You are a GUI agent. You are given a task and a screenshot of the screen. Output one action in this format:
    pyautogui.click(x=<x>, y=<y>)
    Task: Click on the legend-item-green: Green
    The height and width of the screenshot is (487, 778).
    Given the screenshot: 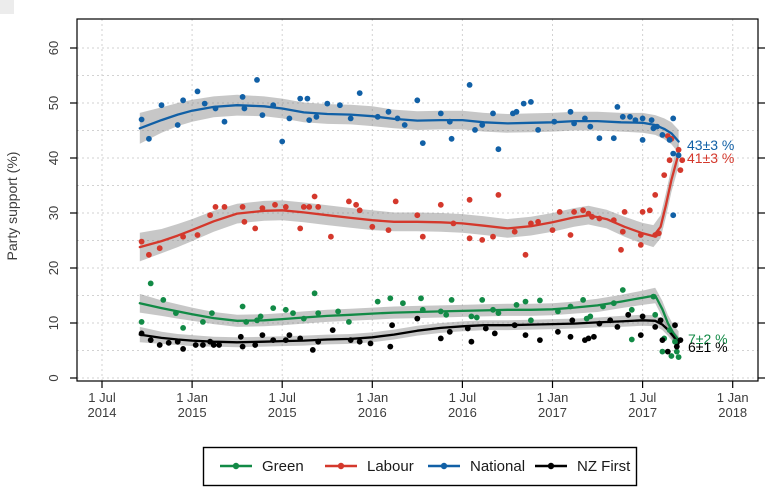 What is the action you would take?
    pyautogui.click(x=262, y=466)
    